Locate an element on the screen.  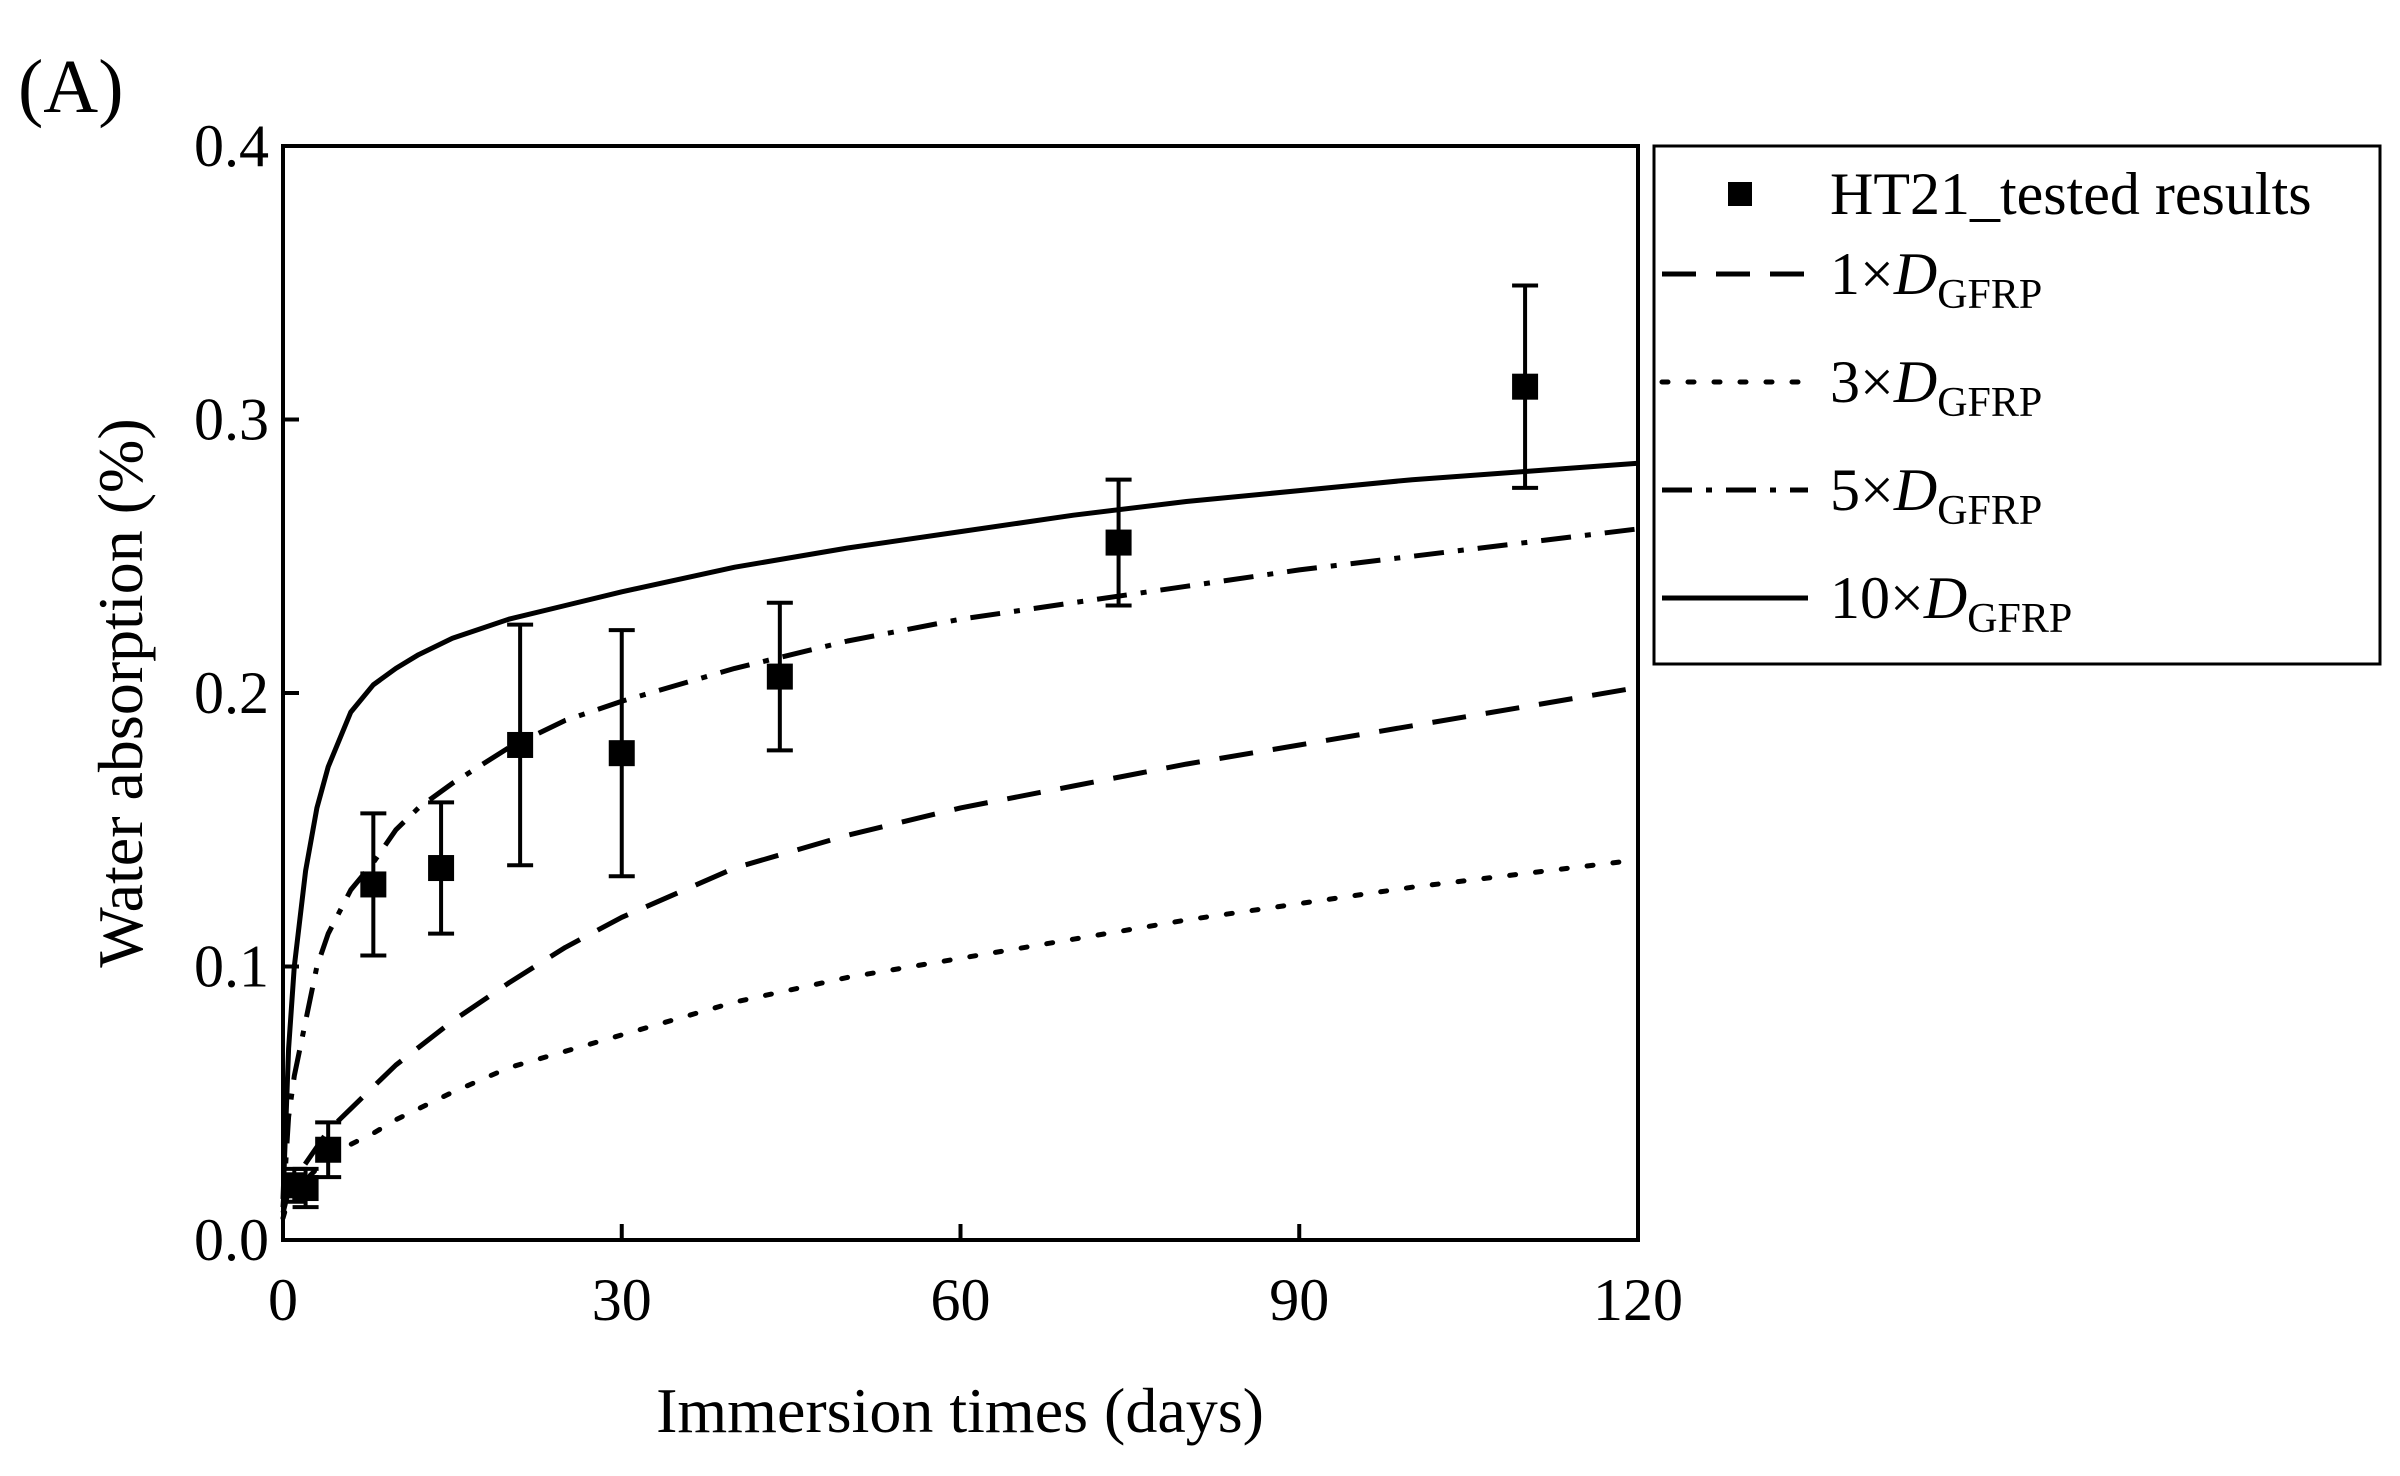
x-tick-label: 60 is located at coordinates (961, 1300).